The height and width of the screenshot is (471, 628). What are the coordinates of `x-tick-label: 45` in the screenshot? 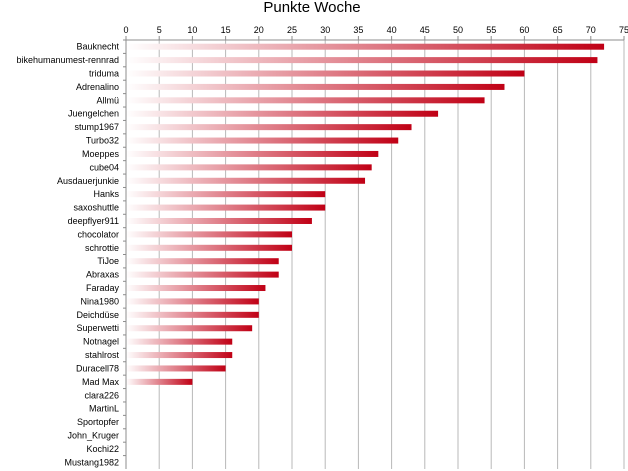 It's located at (425, 30).